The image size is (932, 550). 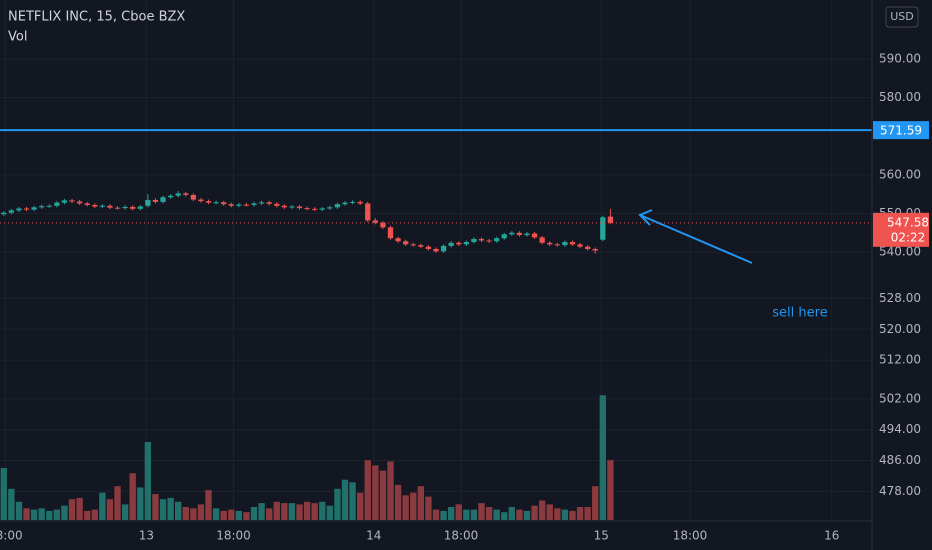 I want to click on x-tick-label: 16, so click(x=831, y=536).